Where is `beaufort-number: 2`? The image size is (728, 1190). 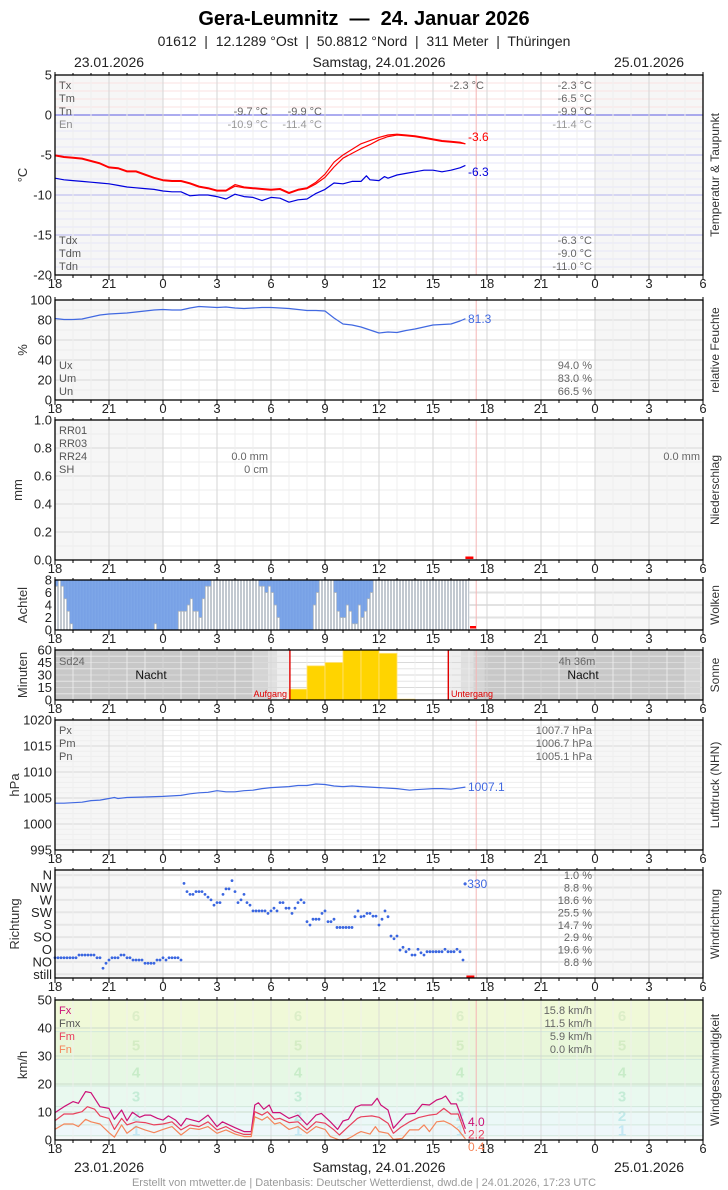
beaufort-number: 2 is located at coordinates (460, 1116).